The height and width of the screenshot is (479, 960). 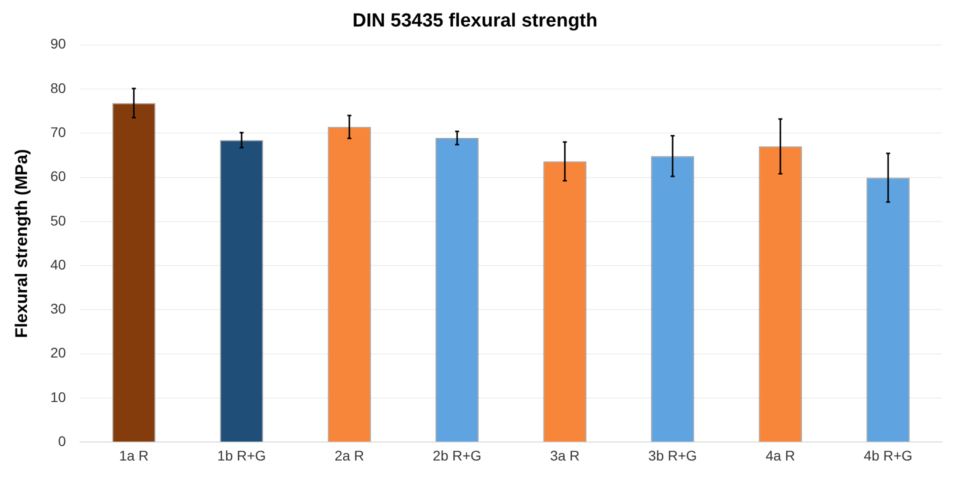 What do you see at coordinates (134, 455) in the screenshot?
I see `x-tick-label: 1a R` at bounding box center [134, 455].